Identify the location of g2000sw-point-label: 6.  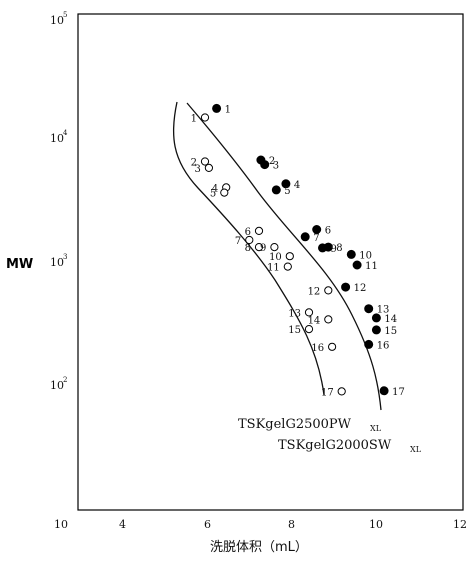
(328, 231).